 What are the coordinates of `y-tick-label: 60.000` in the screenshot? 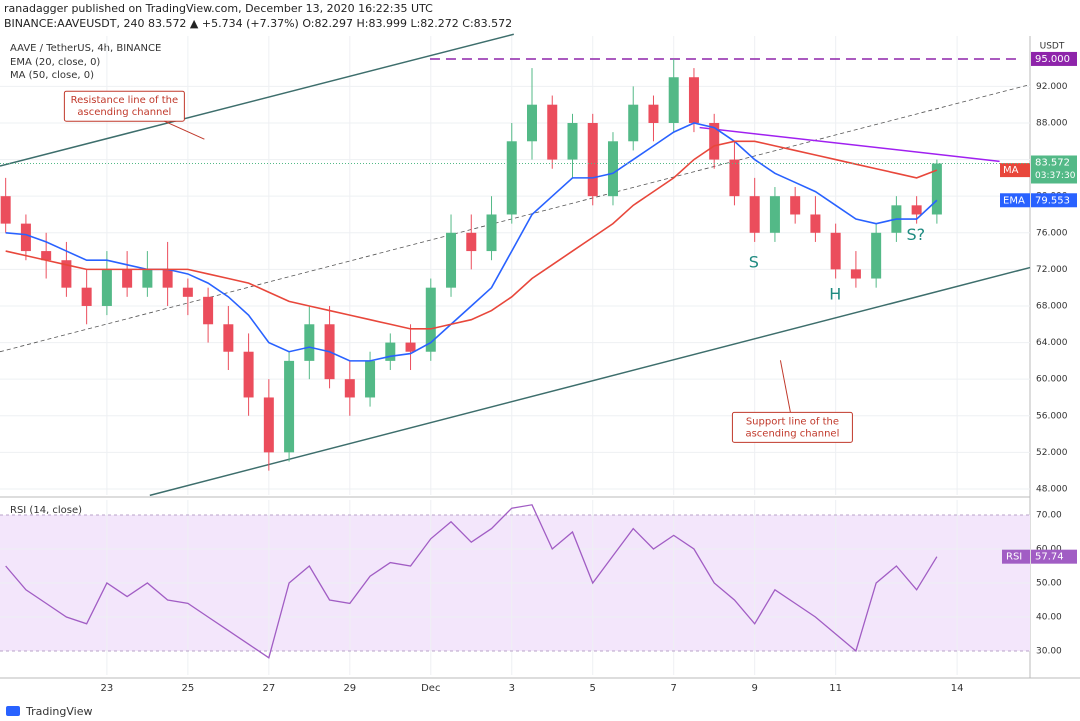 It's located at (1052, 380).